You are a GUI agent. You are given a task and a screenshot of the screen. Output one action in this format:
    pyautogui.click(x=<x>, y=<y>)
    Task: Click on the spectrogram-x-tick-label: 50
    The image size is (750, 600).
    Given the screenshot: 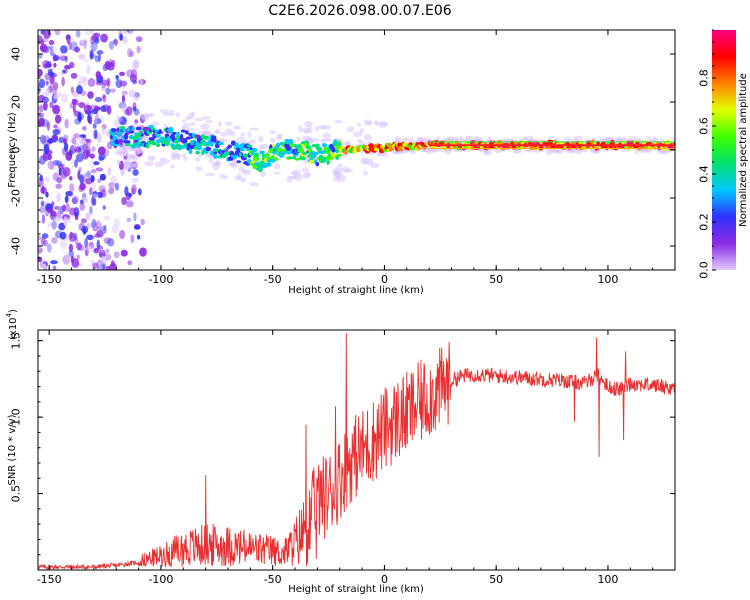 What is the action you would take?
    pyautogui.click(x=496, y=279)
    